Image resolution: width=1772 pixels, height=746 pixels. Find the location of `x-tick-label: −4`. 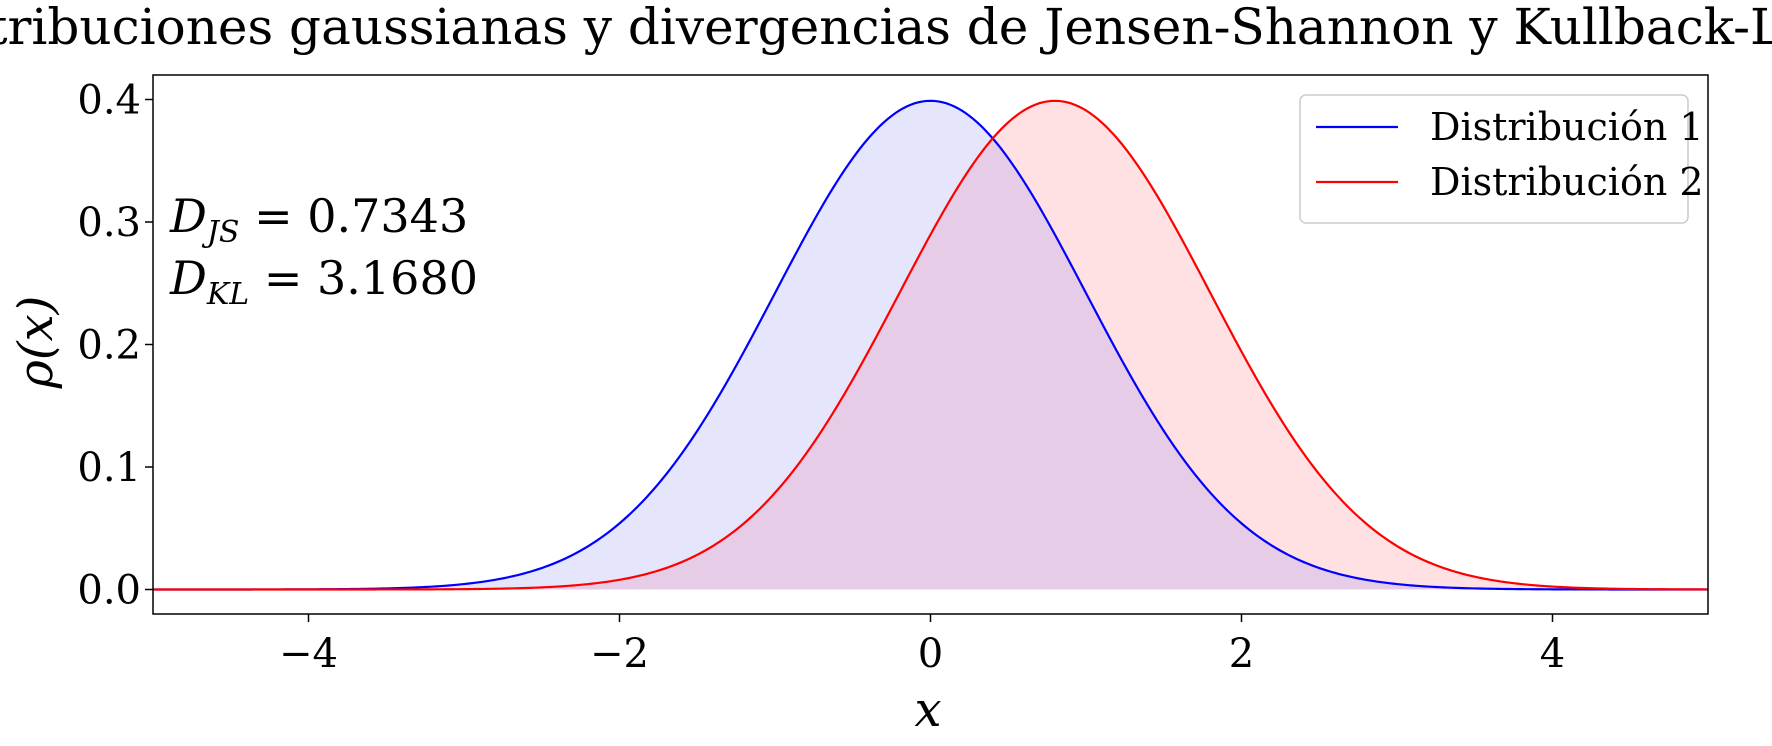

x-tick-label: −4 is located at coordinates (308, 654).